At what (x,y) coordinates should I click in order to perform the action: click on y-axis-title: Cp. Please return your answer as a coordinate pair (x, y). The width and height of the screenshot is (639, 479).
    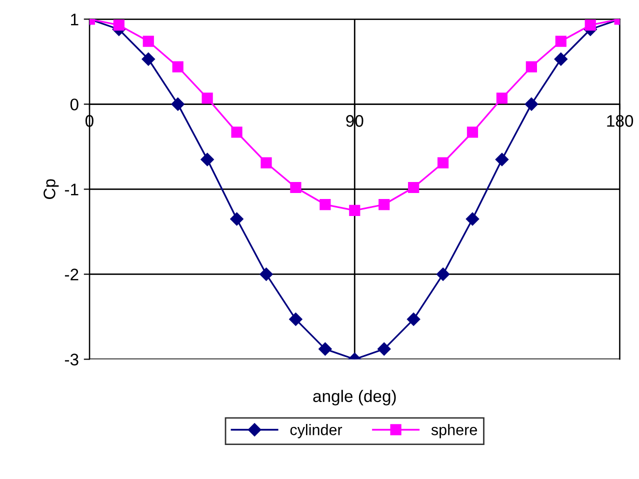
    Looking at the image, I should click on (51, 189).